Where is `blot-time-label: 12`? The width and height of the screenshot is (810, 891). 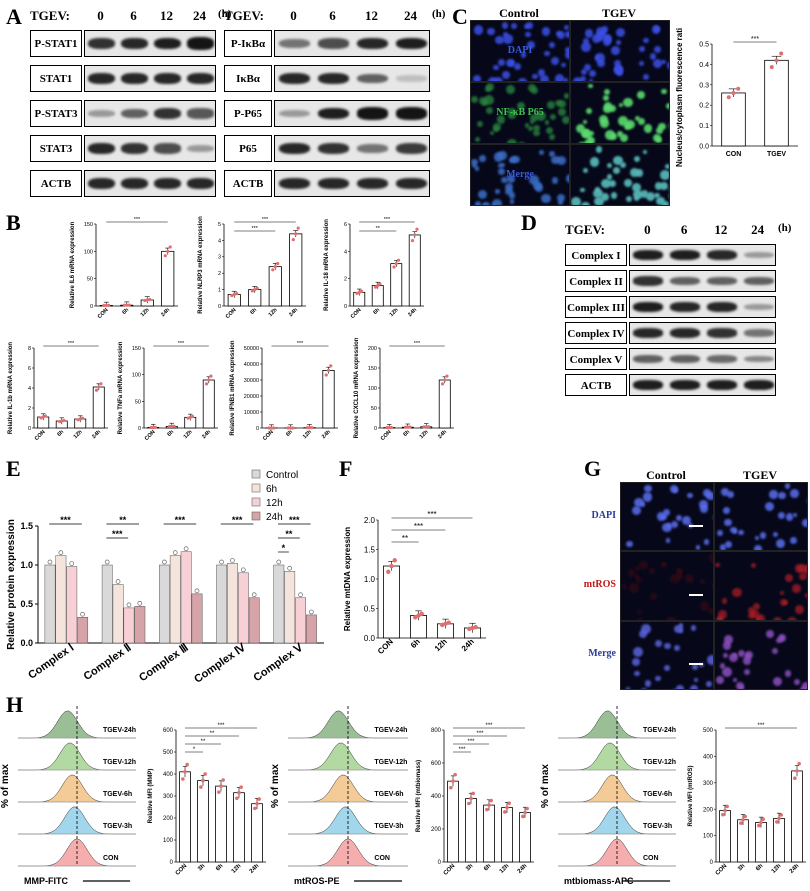
blot-time-label: 12 is located at coordinates (166, 15).